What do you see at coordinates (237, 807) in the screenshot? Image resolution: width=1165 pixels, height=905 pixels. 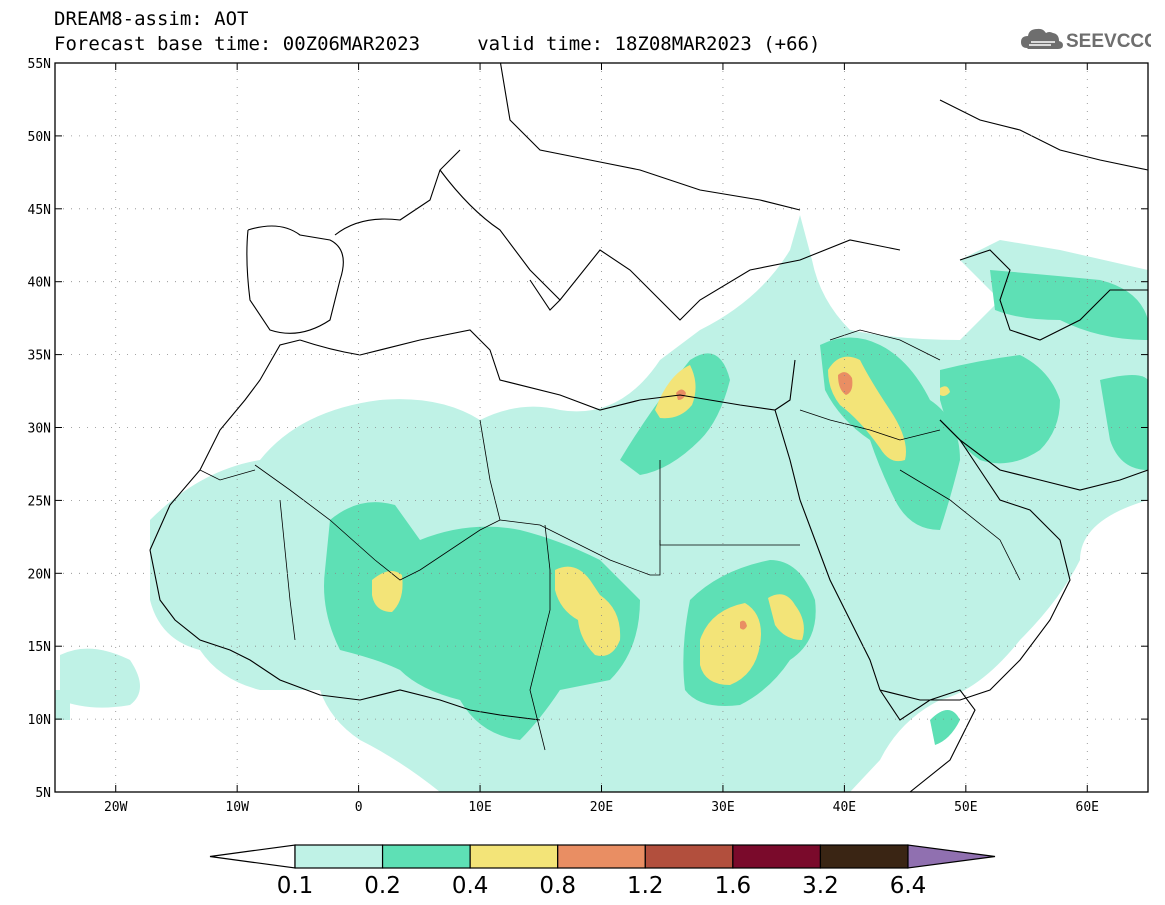 I see `lon-label: 10W` at bounding box center [237, 807].